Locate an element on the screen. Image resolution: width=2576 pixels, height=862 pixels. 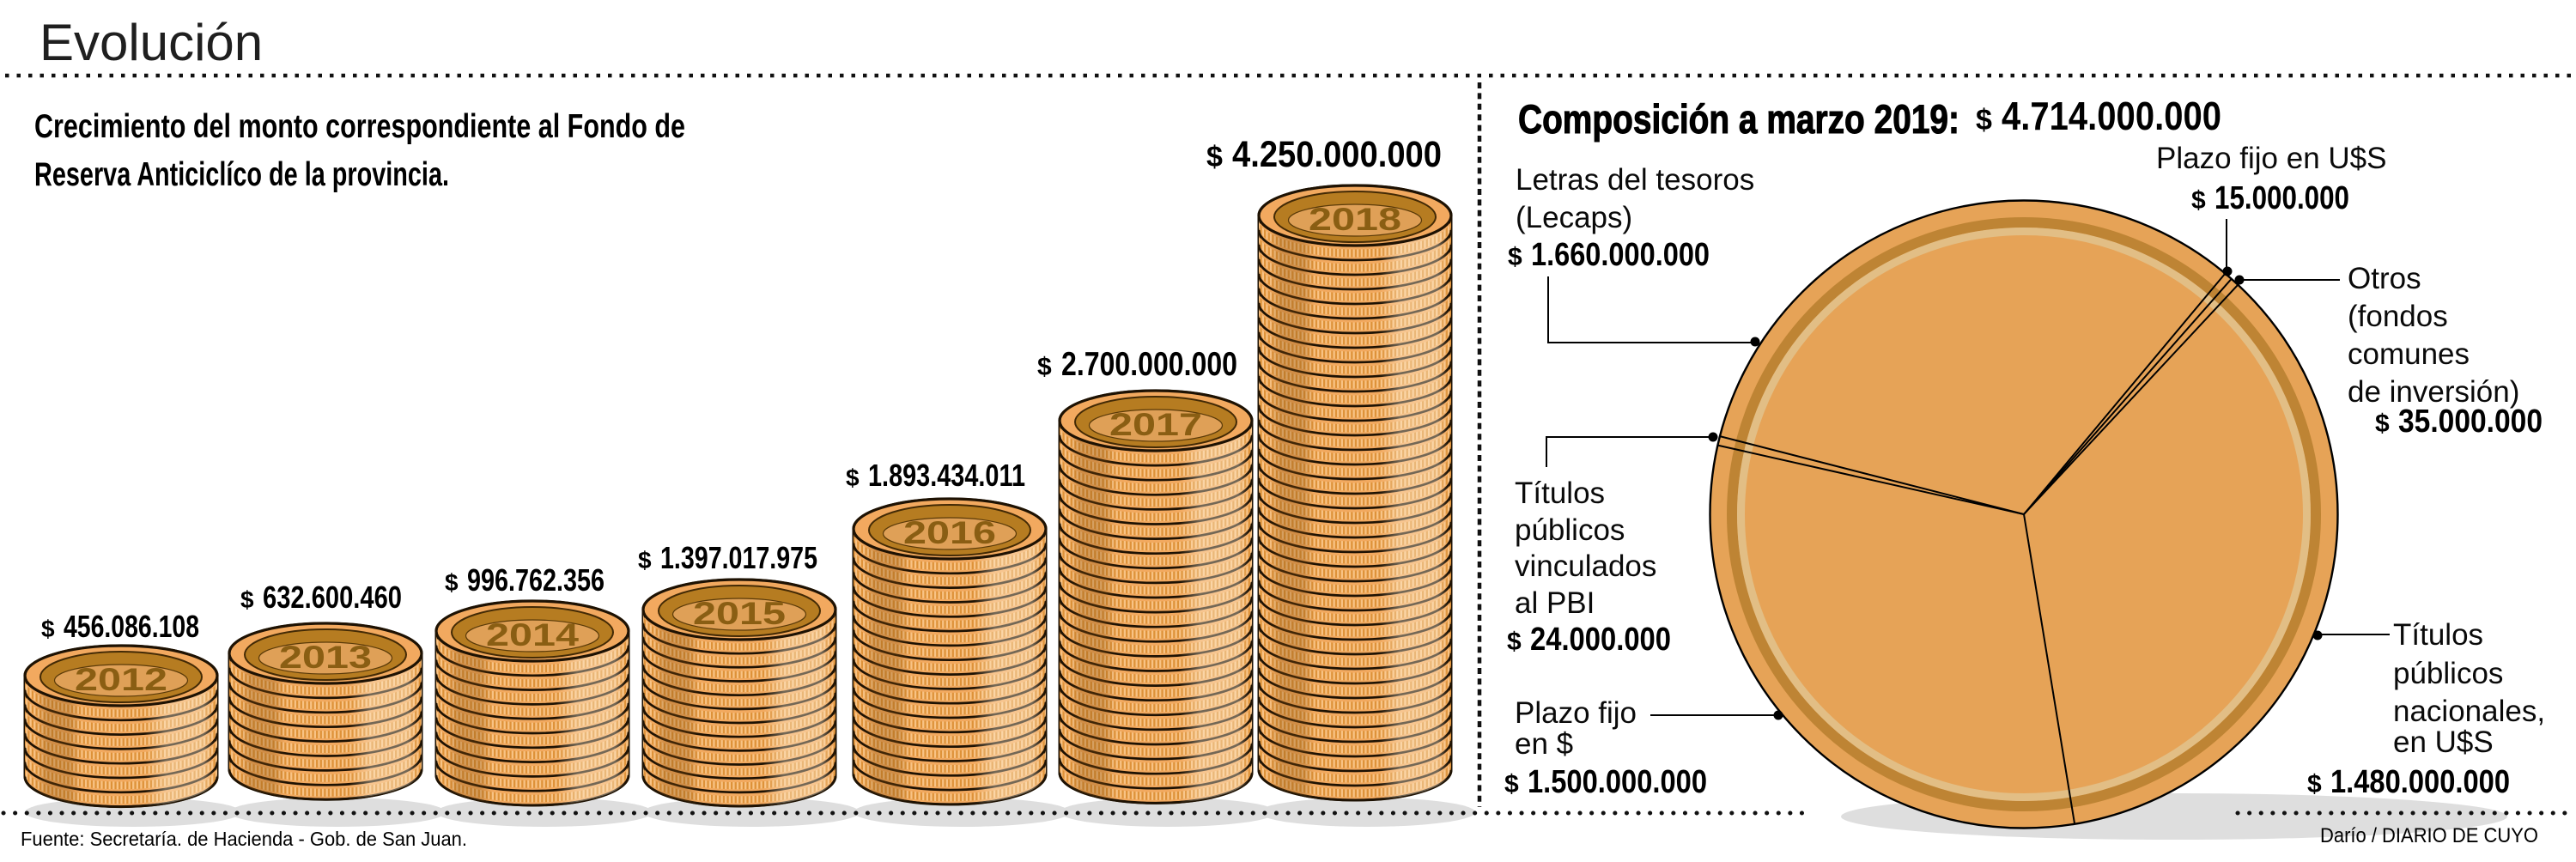
svg-text: en U$S is located at coordinates (2443, 742).